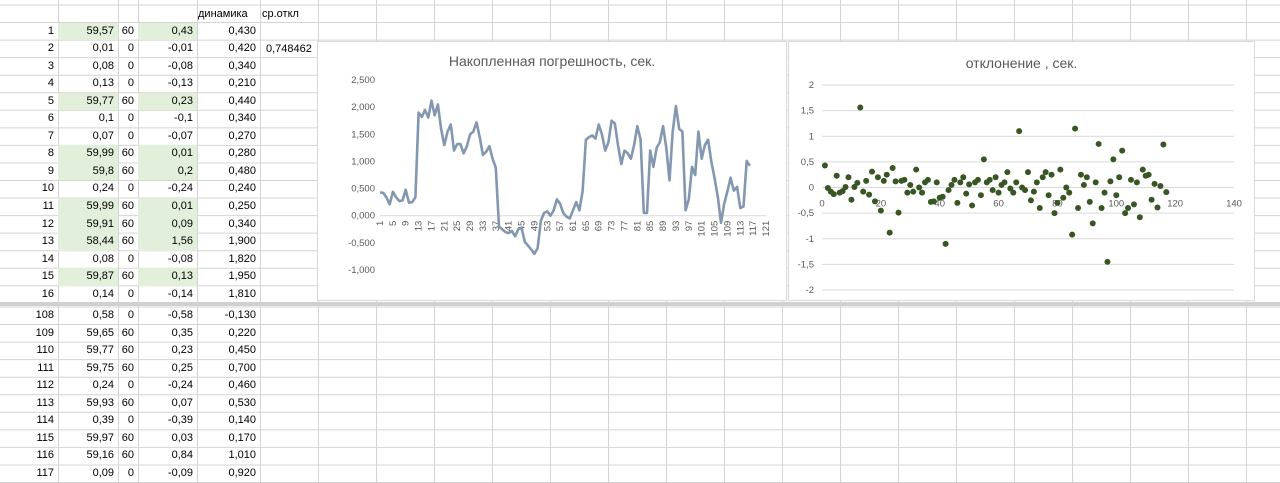  Describe the element at coordinates (240, 315) in the screenshot. I see `cell-e: -0,130` at that location.